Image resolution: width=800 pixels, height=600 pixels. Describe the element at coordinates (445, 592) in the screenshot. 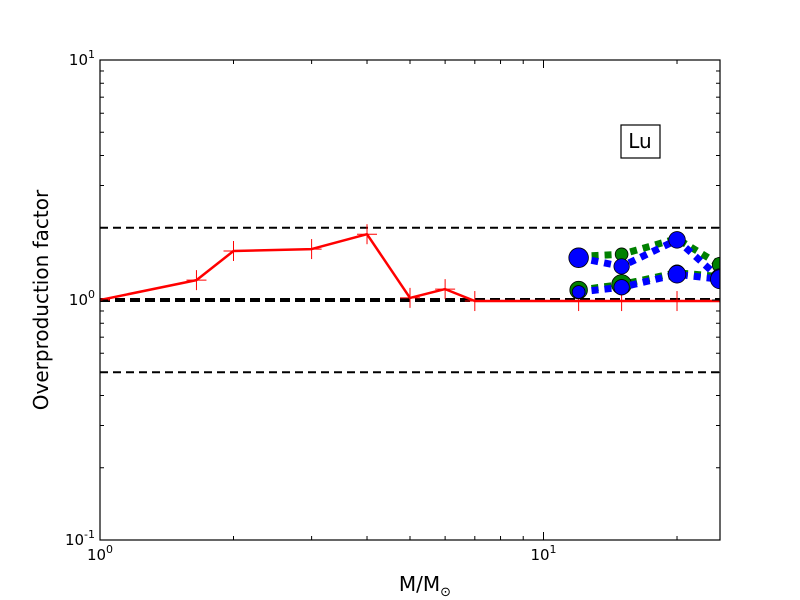

I see `x-axis-label-sub: ⊙` at that location.